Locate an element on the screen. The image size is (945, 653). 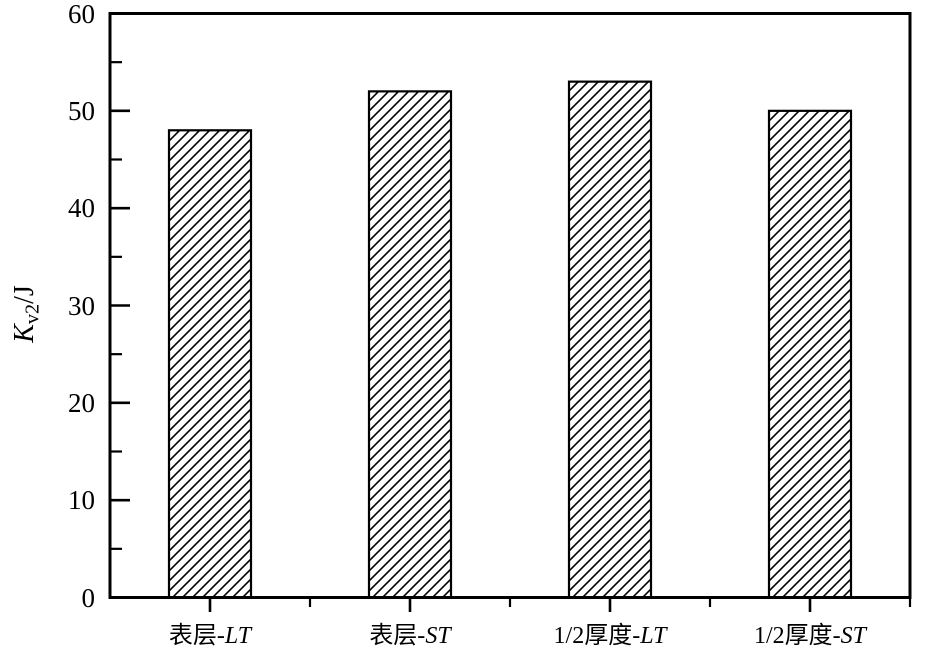
x-category-label: 1/2厚度-ST is located at coordinates (802, 636).